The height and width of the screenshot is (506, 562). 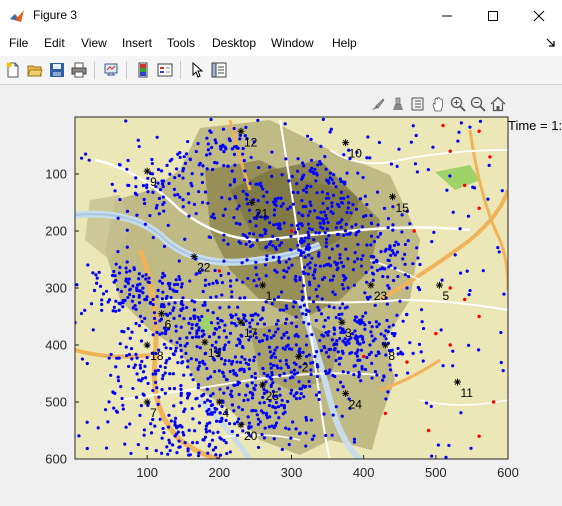 What do you see at coordinates (137, 43) in the screenshot?
I see `menu-insert: Insert` at bounding box center [137, 43].